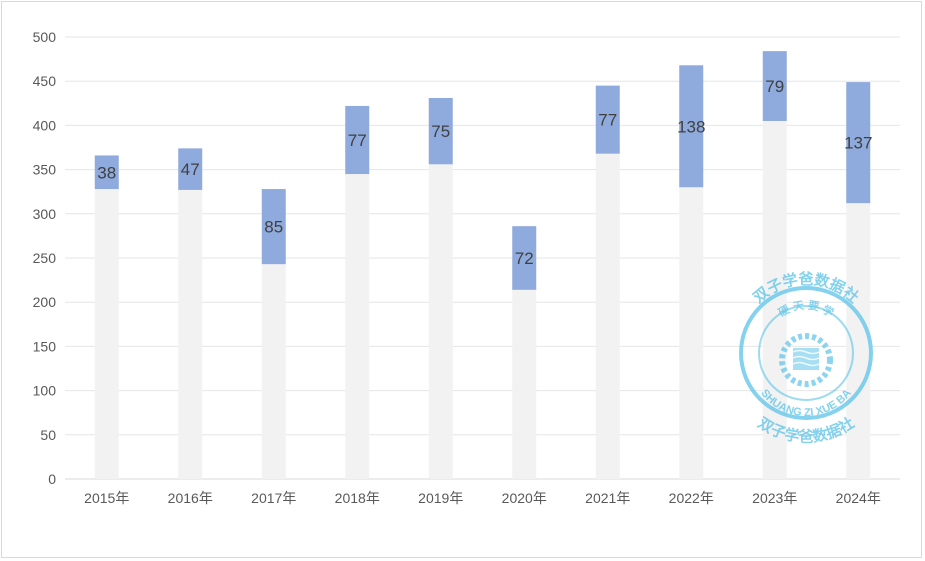 The height and width of the screenshot is (561, 925). I want to click on y-tick-label: 250, so click(45, 258).